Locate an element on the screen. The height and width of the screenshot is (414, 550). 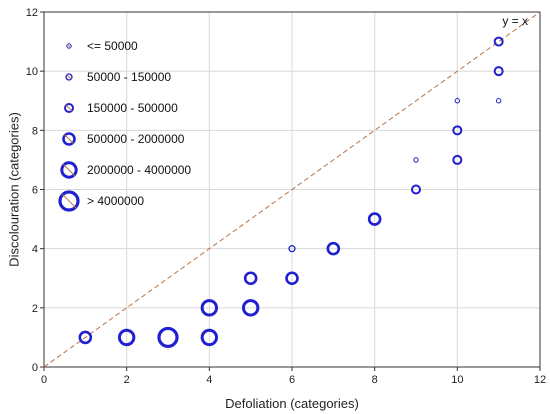
y-tick-label: 6 is located at coordinates (35, 191).